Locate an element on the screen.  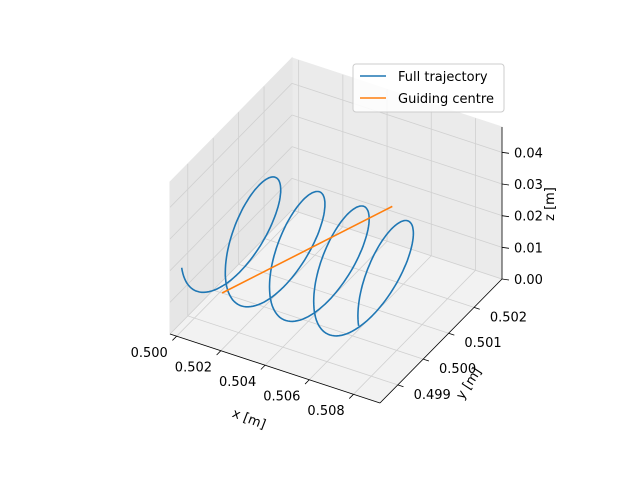
z-tick-label: 0.01 is located at coordinates (528, 248).